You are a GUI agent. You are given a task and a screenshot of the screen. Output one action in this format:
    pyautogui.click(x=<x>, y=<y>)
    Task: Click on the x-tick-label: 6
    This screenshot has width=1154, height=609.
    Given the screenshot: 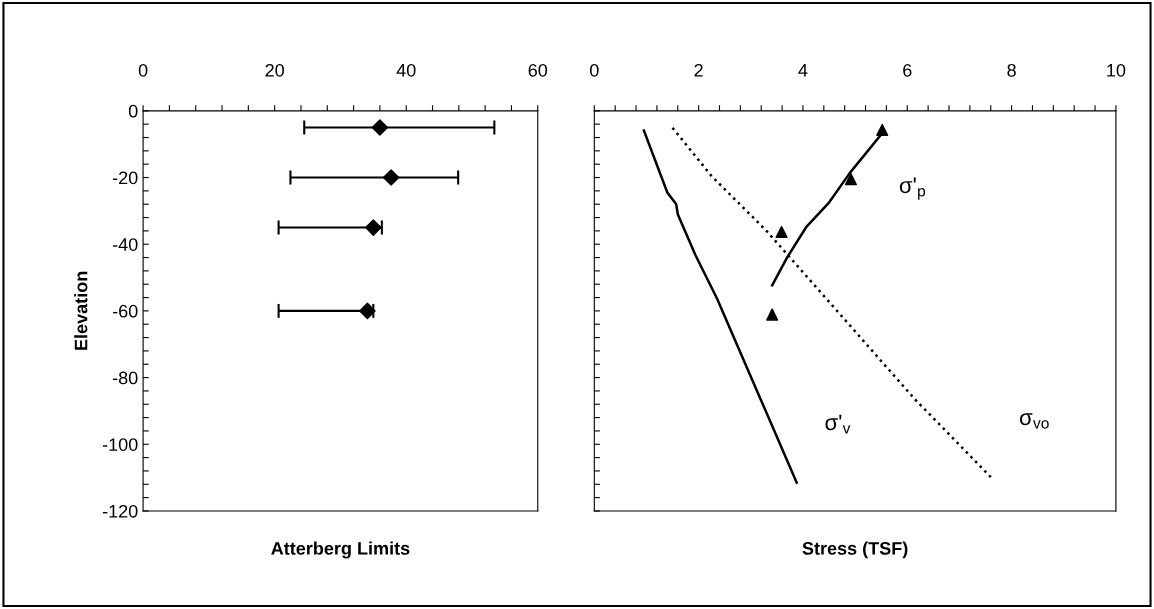 What is the action you would take?
    pyautogui.click(x=907, y=70)
    